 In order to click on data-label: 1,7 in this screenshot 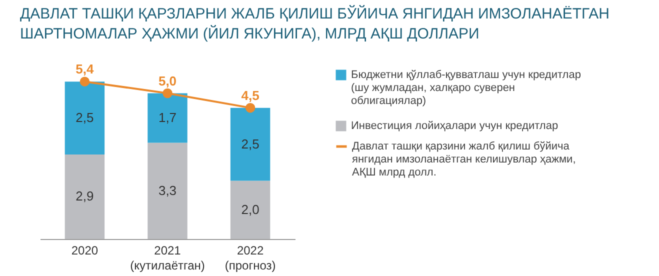, I will do `click(167, 118)`.